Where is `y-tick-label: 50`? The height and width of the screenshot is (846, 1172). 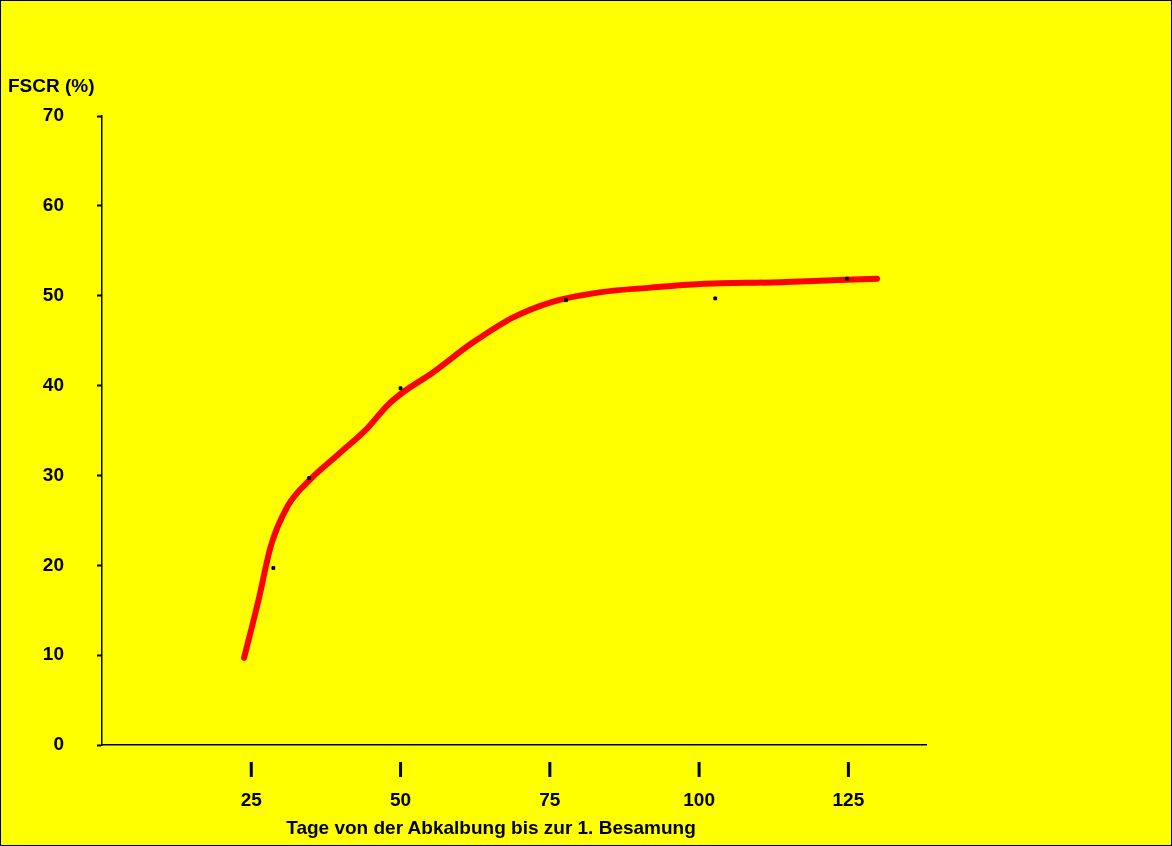
y-tick-label: 50 is located at coordinates (53, 294).